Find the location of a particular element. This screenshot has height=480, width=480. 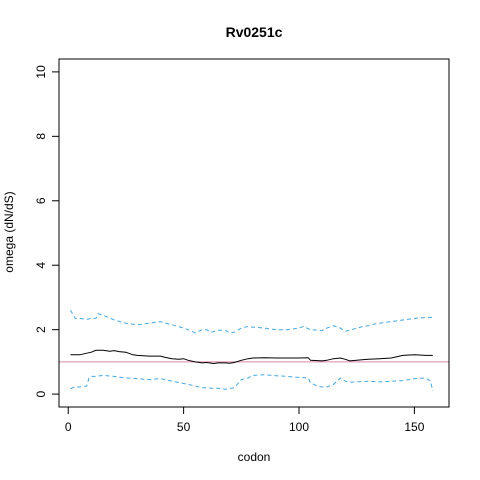

x-tick-label: 0 is located at coordinates (68, 427).